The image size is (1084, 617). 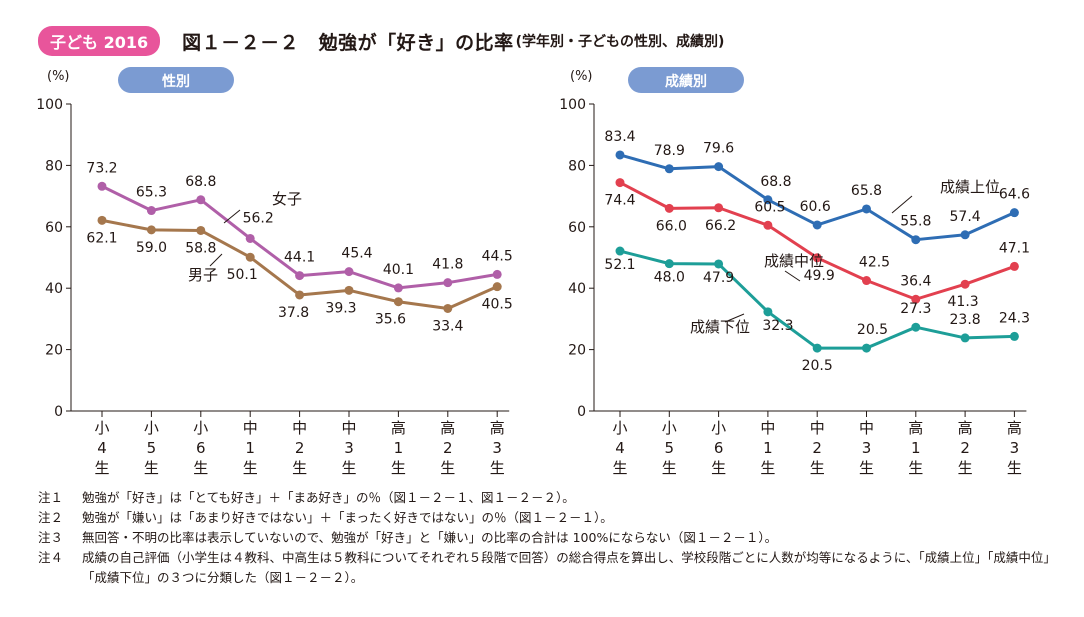 What do you see at coordinates (1014, 248) in the screenshot?
I see `data-label: 47.1` at bounding box center [1014, 248].